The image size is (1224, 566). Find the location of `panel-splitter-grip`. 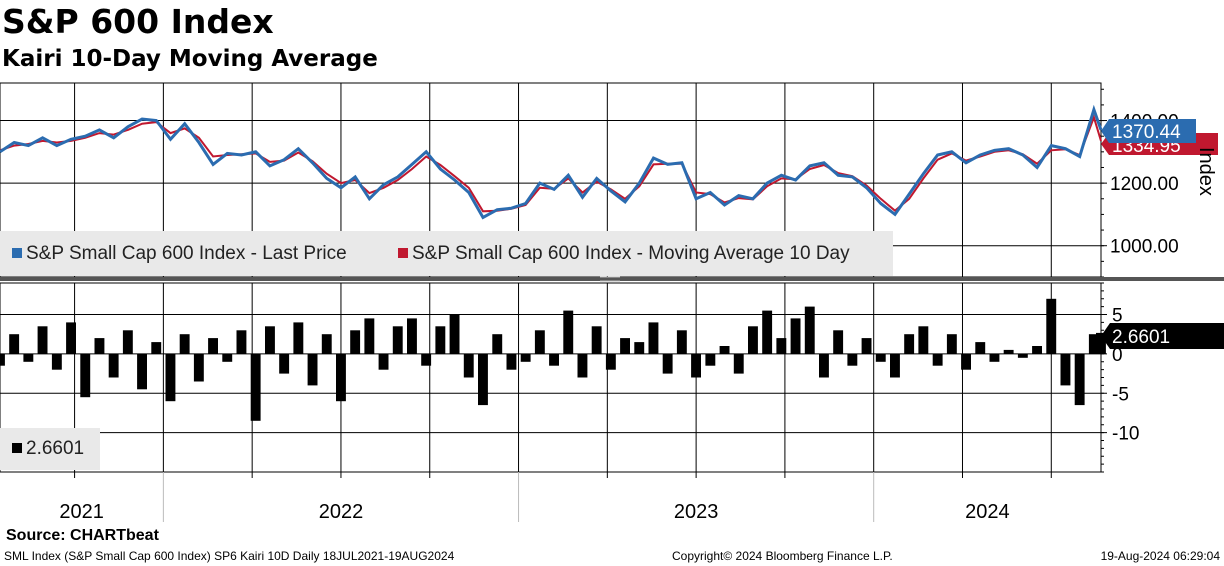

panel-splitter-grip is located at coordinates (610, 279).